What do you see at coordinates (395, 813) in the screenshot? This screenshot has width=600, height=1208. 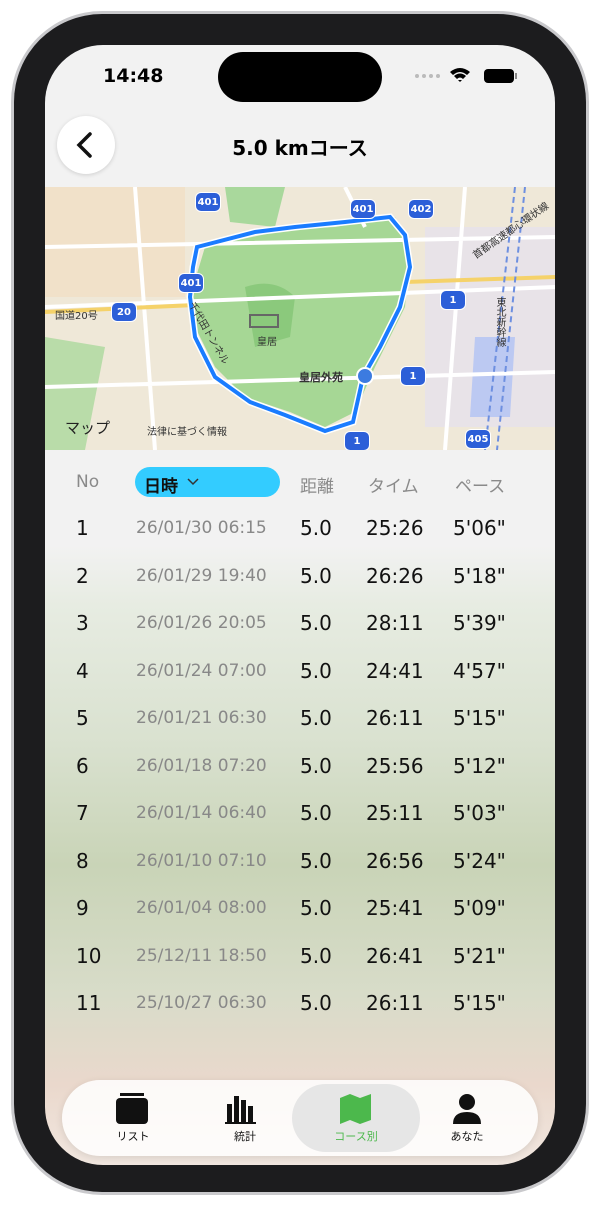 I see `row-cell: 25:11` at bounding box center [395, 813].